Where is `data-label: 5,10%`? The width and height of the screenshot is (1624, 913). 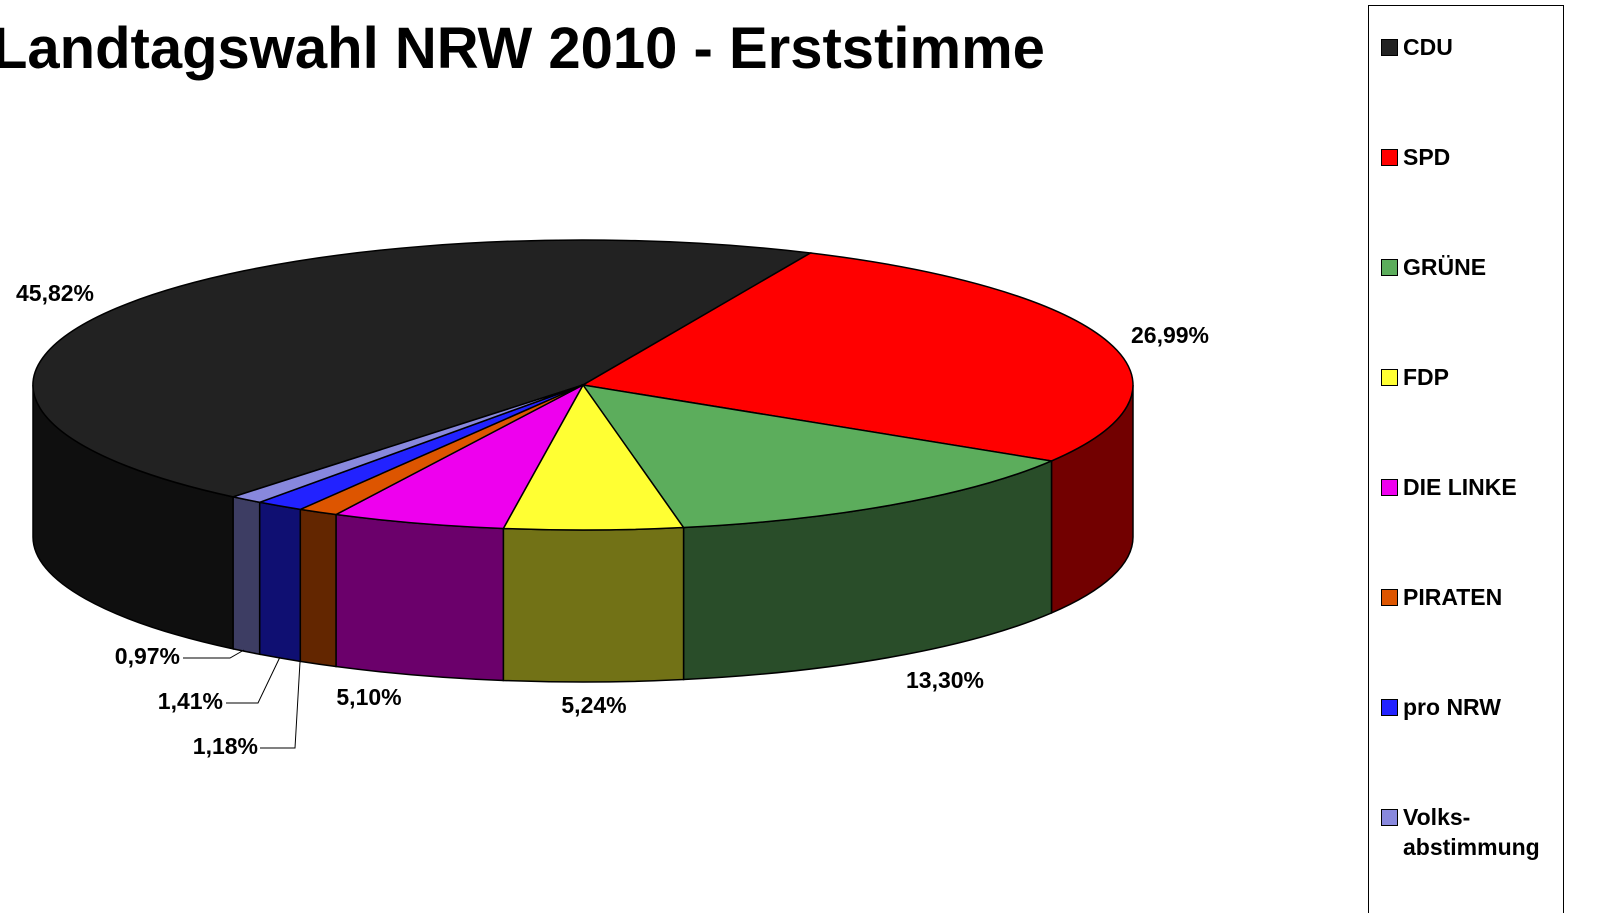
data-label: 5,10% is located at coordinates (368, 697).